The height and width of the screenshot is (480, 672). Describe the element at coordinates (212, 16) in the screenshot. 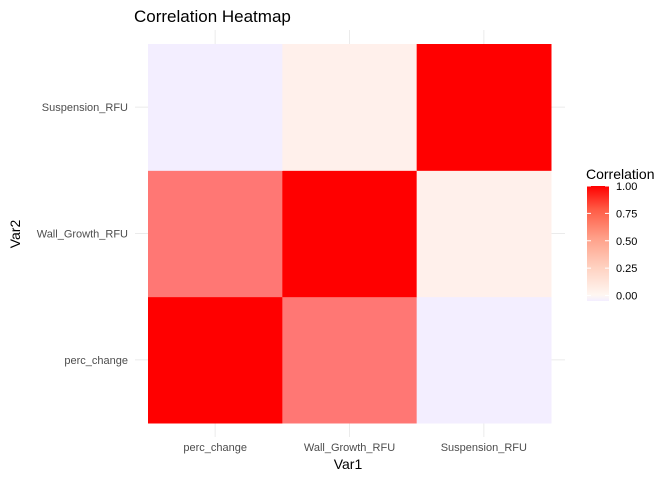

I see `chart-title: Correlation Heatmap` at that location.